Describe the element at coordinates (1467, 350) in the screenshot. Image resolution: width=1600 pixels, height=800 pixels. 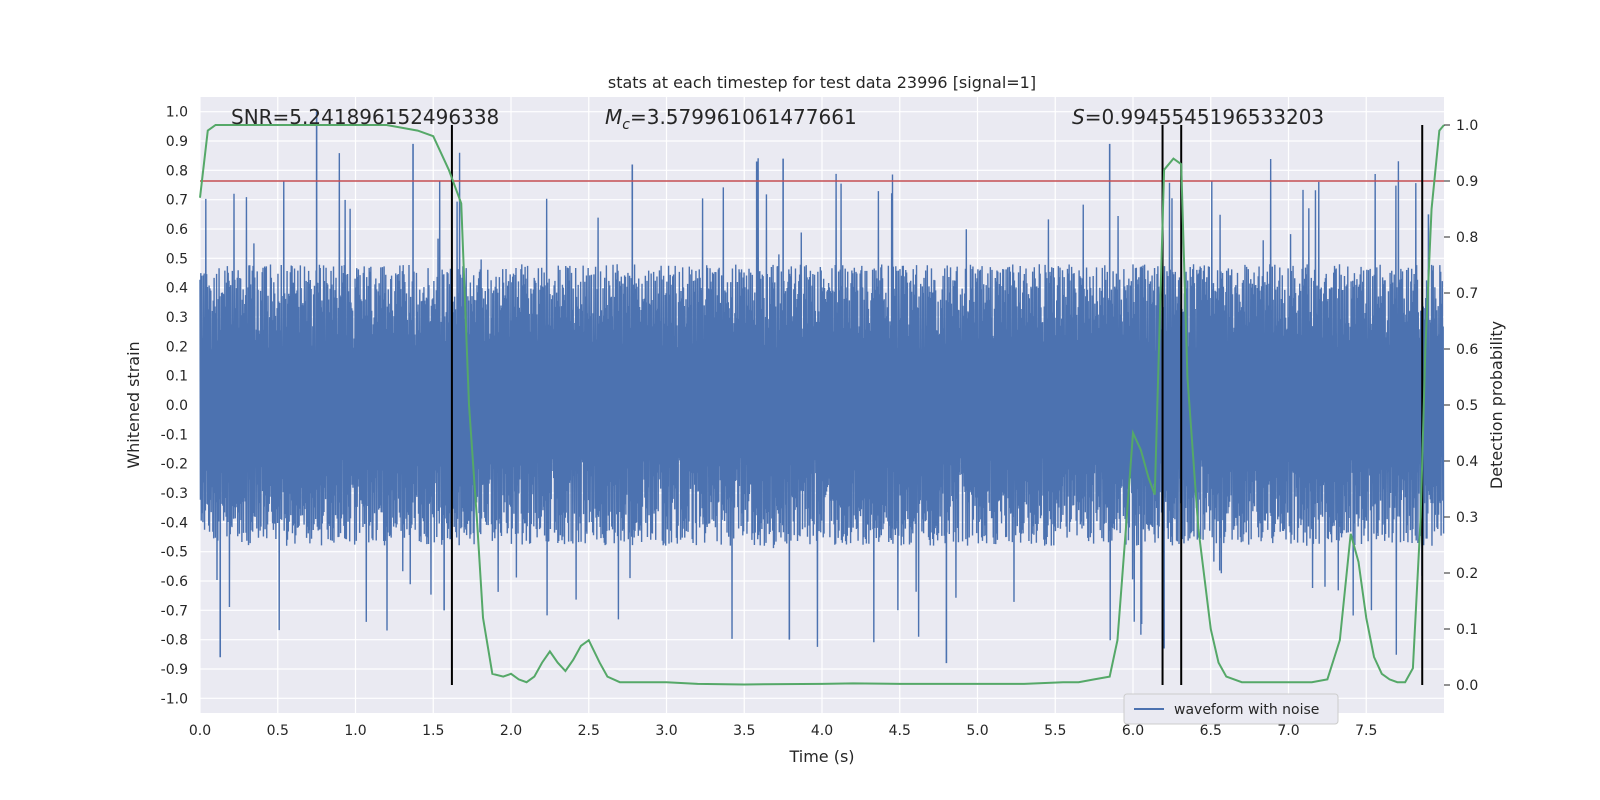
I see `y2-tick-label: 0.6` at that location.